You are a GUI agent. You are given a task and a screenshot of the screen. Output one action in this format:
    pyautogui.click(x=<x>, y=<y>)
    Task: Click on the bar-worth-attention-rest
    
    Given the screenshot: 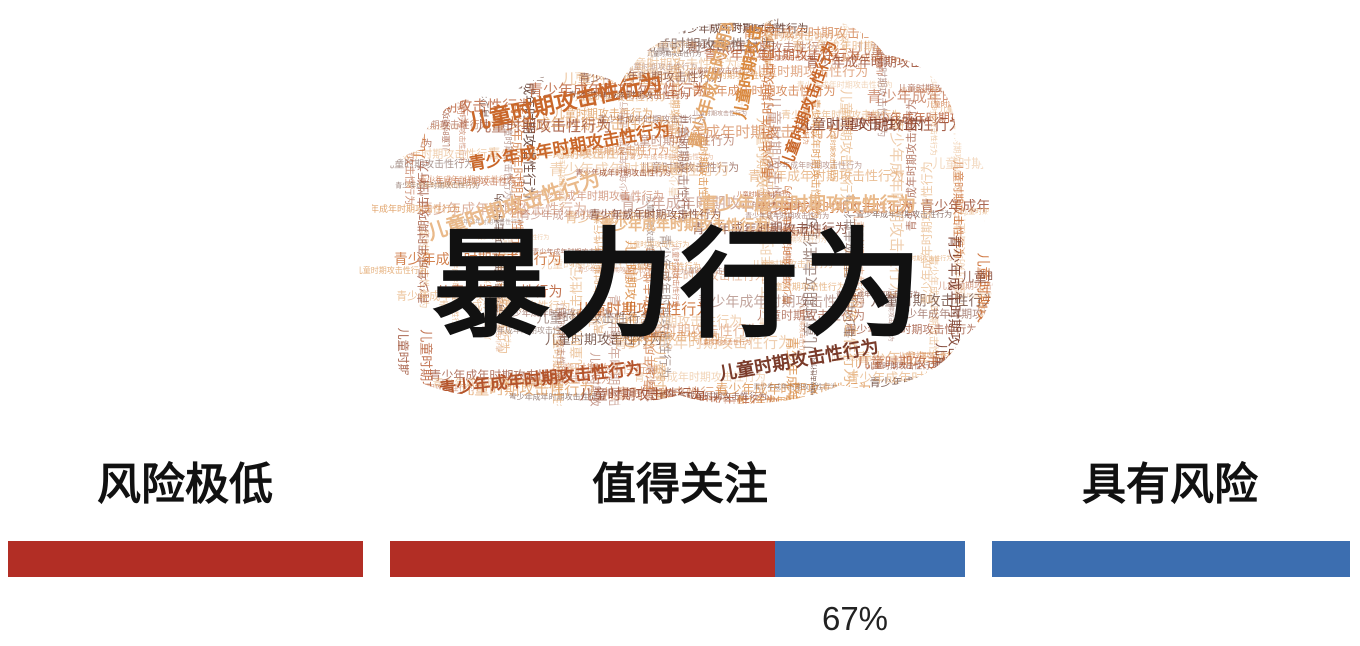 What is the action you would take?
    pyautogui.click(x=870, y=559)
    